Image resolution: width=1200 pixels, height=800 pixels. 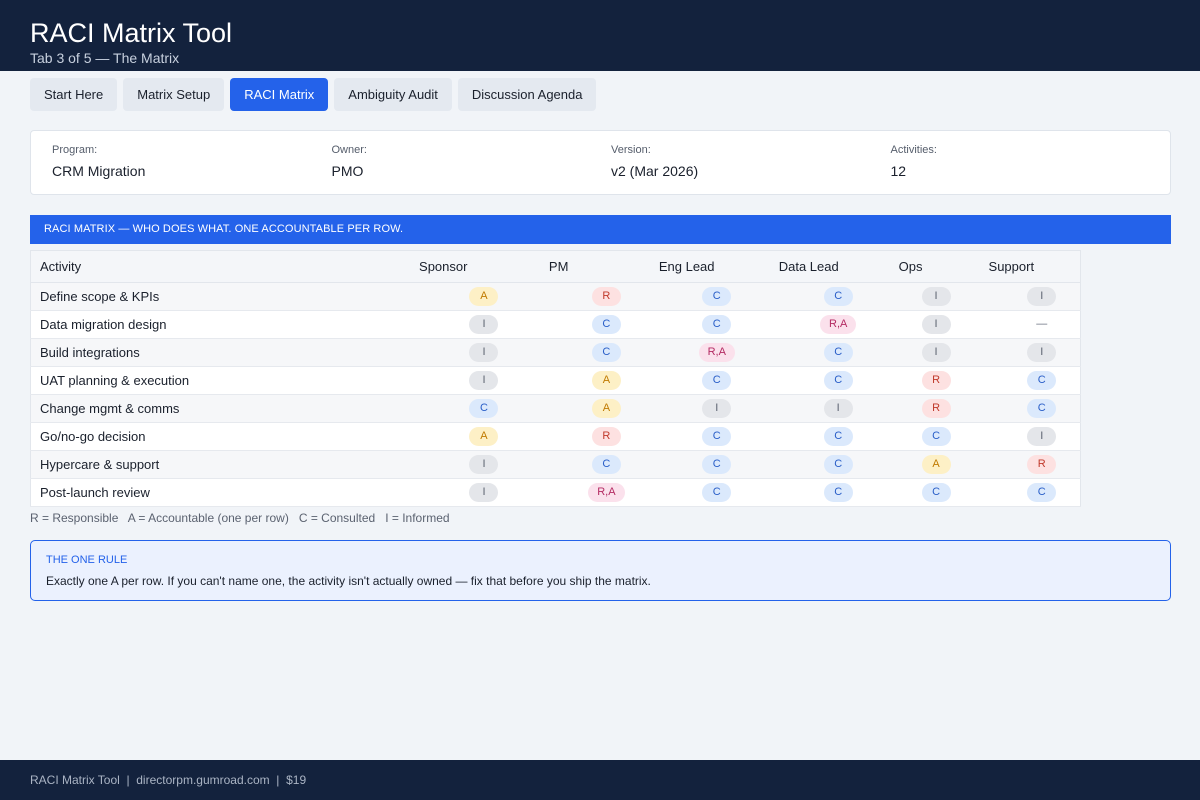 I want to click on column-header: Activity, so click(x=220, y=266).